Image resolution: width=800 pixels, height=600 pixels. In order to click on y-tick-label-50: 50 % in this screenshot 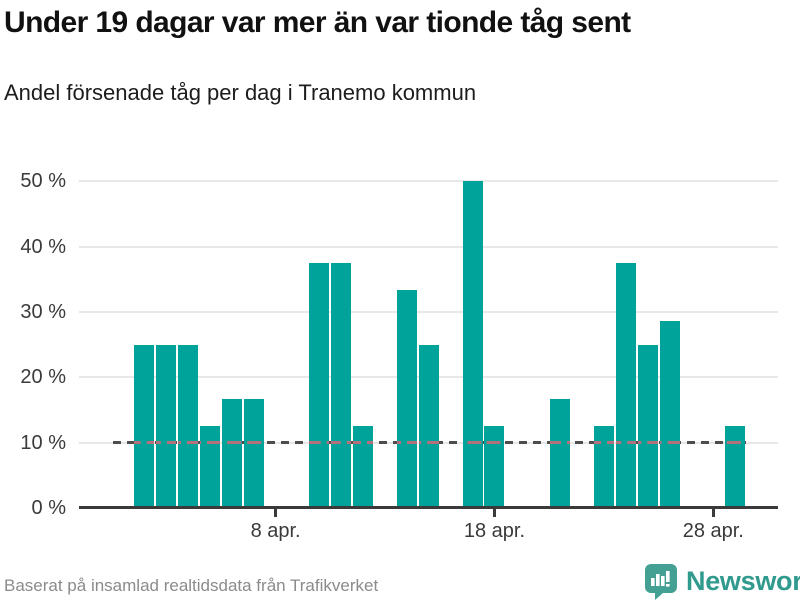, I will do `click(43, 181)`.